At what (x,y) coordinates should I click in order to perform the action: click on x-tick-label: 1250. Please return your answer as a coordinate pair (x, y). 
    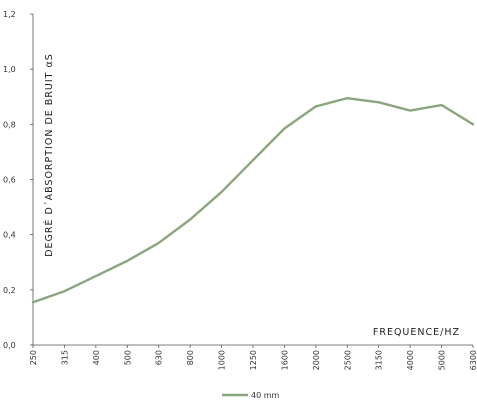
    Looking at the image, I should click on (253, 360).